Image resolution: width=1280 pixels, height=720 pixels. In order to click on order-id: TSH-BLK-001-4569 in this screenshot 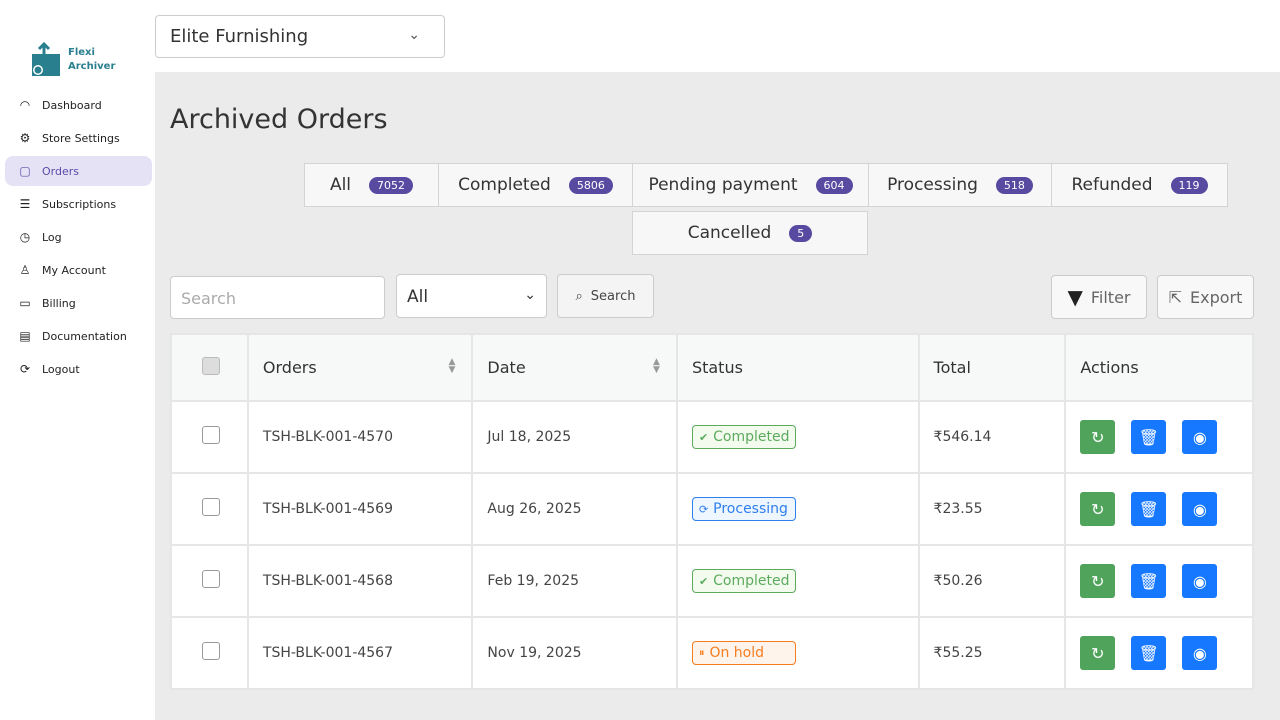, I will do `click(360, 509)`.